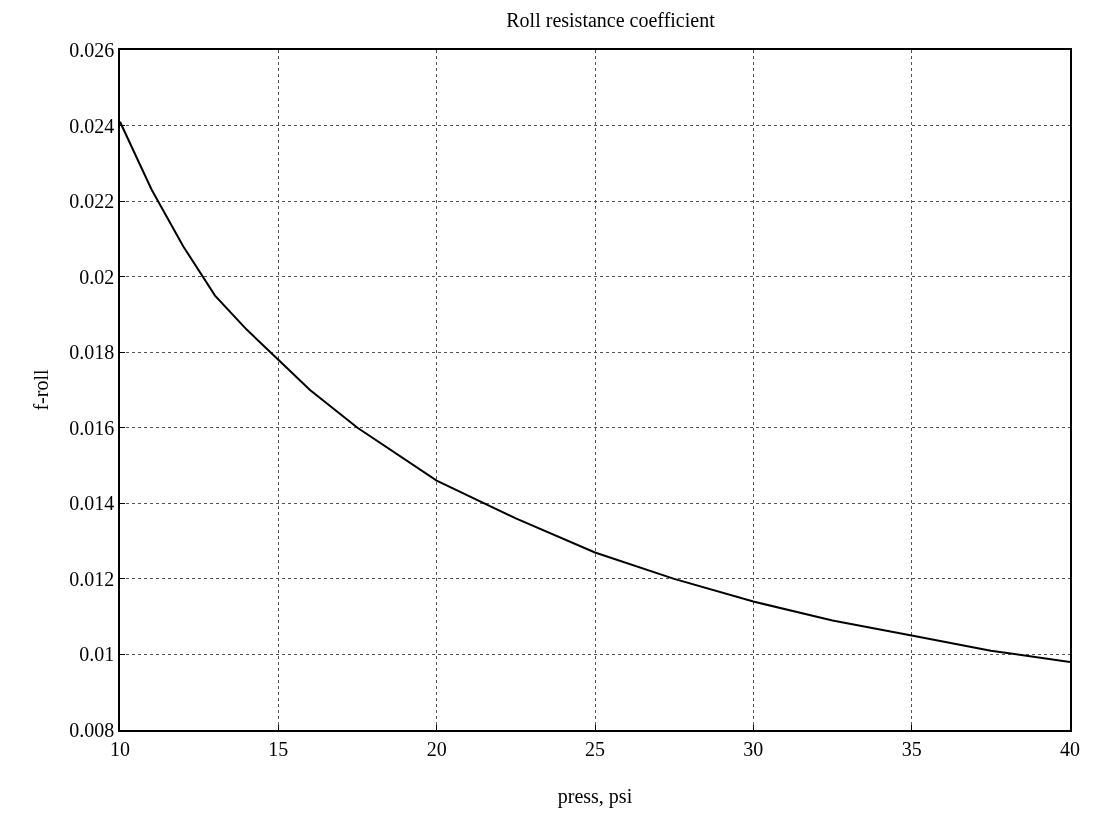 Image resolution: width=1110 pixels, height=840 pixels. Describe the element at coordinates (595, 796) in the screenshot. I see `x-axis-title: press, psi` at that location.